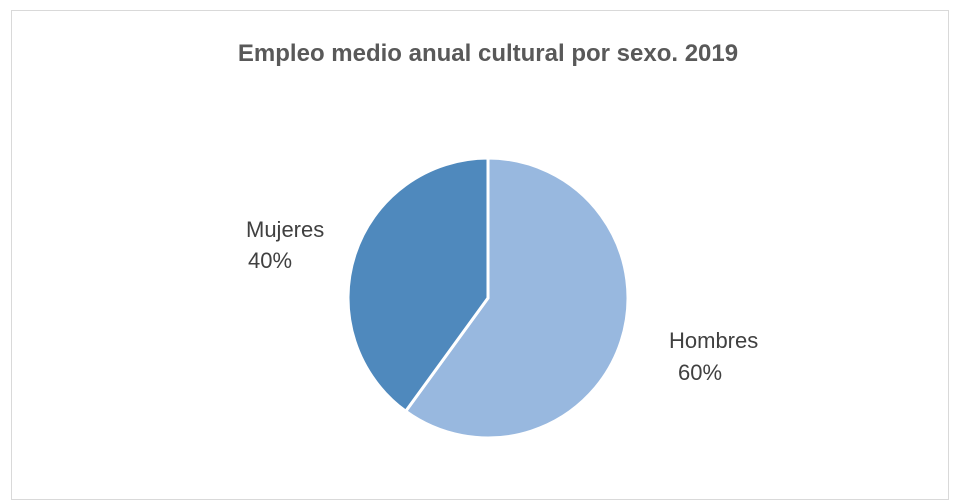 The image size is (956, 500). What do you see at coordinates (270, 260) in the screenshot?
I see `slice-label-mujeres-value: 40%` at bounding box center [270, 260].